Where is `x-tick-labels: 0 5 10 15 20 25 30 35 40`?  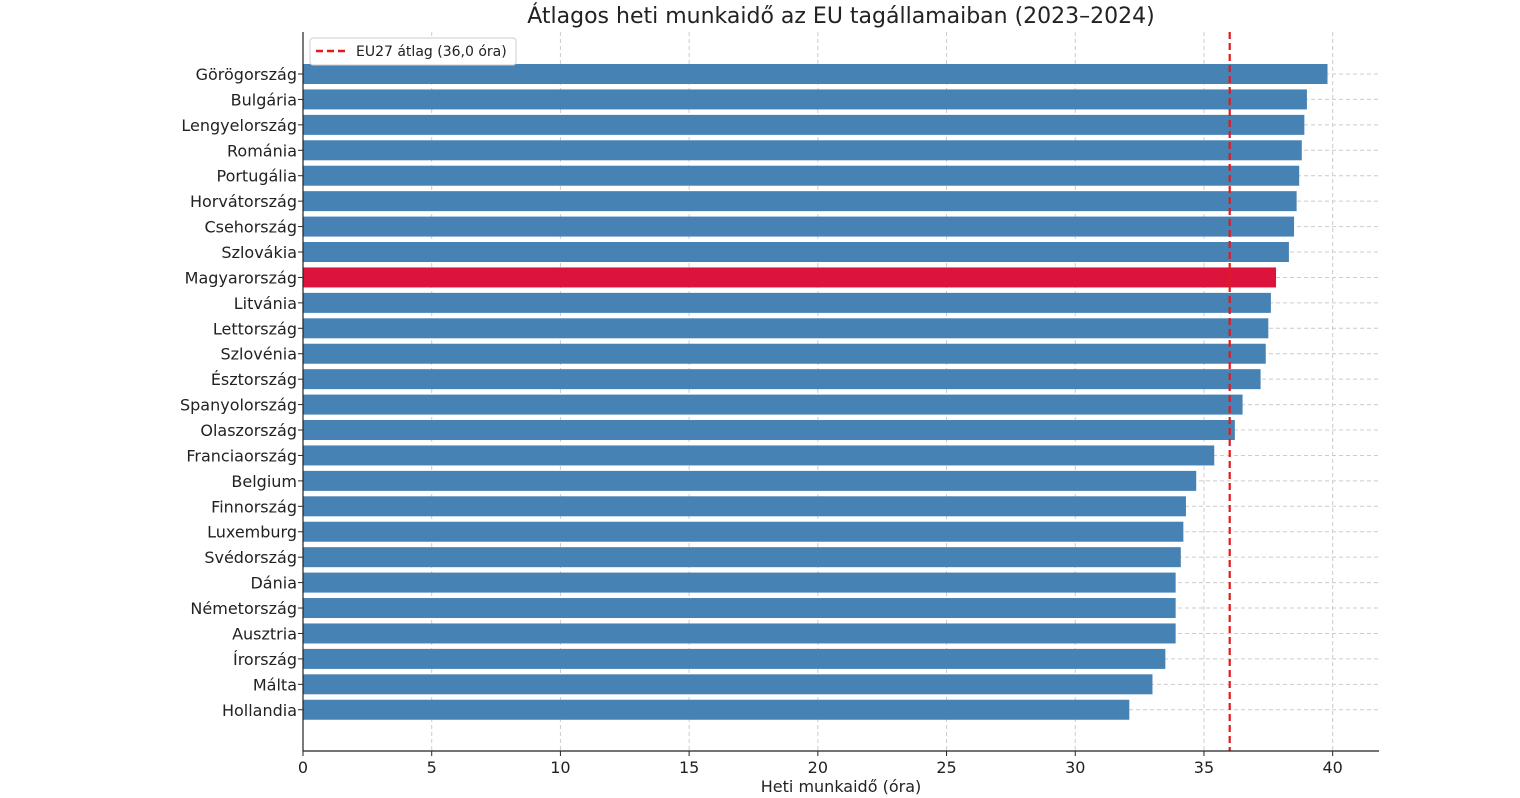 x-tick-labels: 0 5 10 15 20 25 30 35 40 is located at coordinates (820, 764).